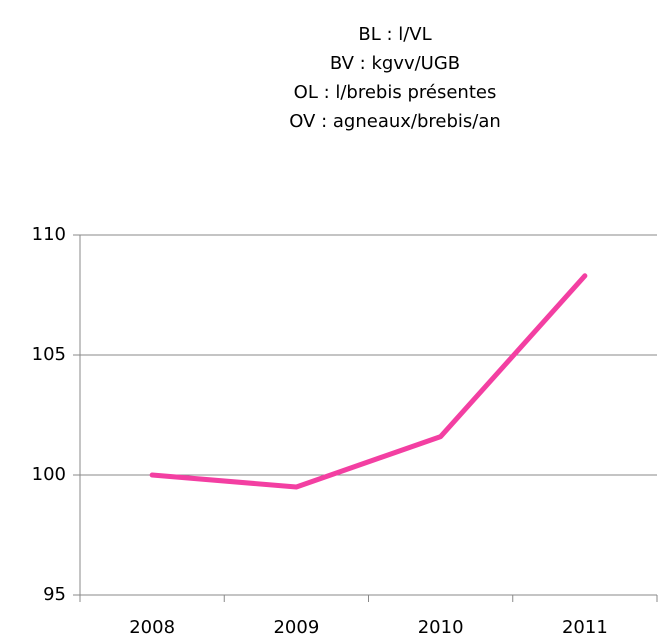  I want to click on chart-title: OV : agneaux/brebis/an, so click(395, 121).